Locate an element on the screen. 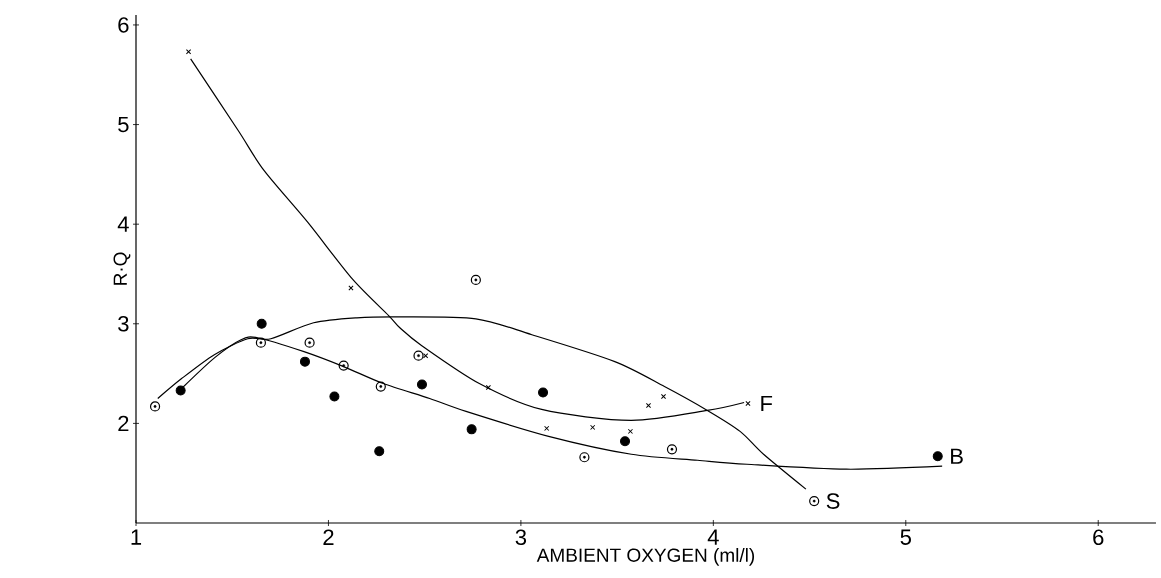 This screenshot has height=578, width=1161. y-tick-label: 2 is located at coordinates (123, 423).